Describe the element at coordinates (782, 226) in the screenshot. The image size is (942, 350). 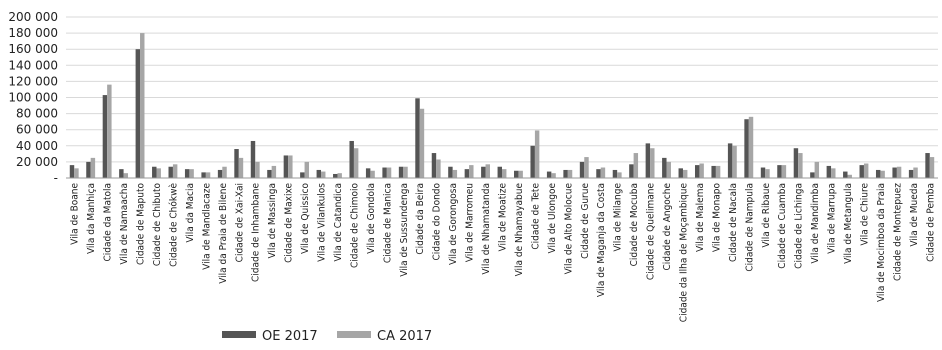
I see `x-category-label: Cidade de Cuamba` at that location.